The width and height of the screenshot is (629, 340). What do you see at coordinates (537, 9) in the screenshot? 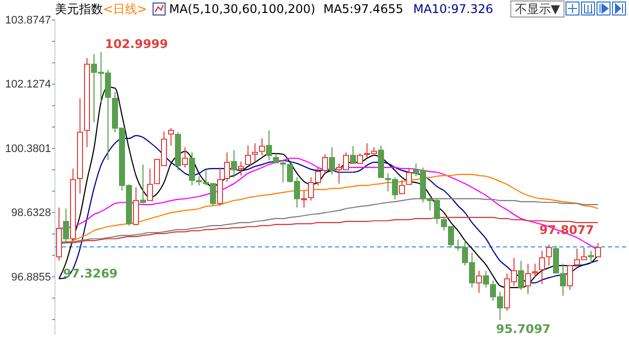
I see `text: 不显示▼` at bounding box center [537, 9].